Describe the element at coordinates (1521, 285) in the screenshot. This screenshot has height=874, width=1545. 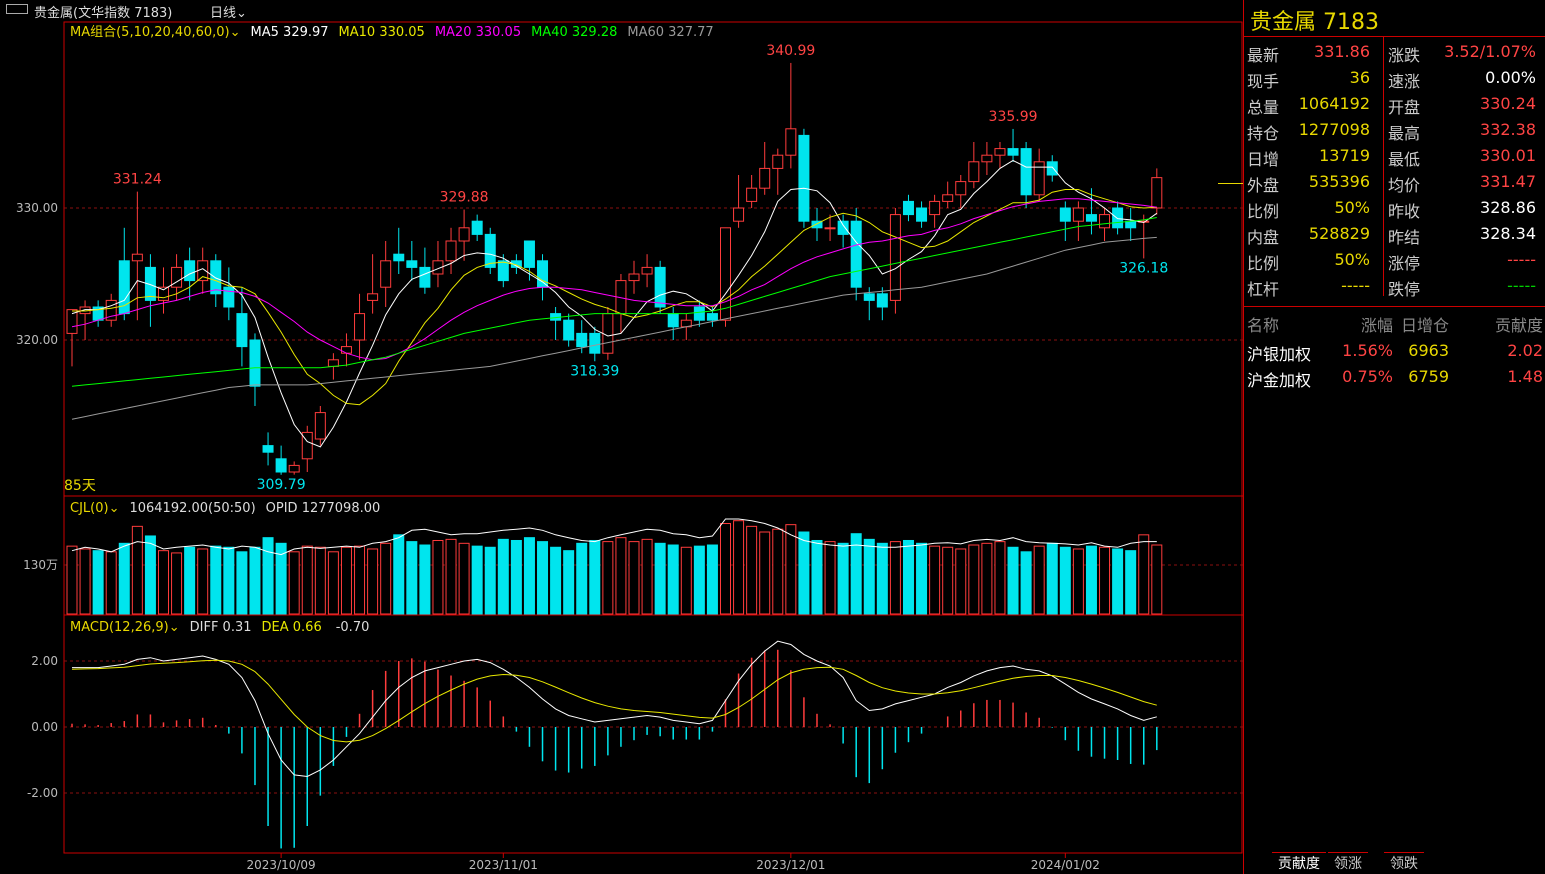
I see `quote-value: -----` at that location.